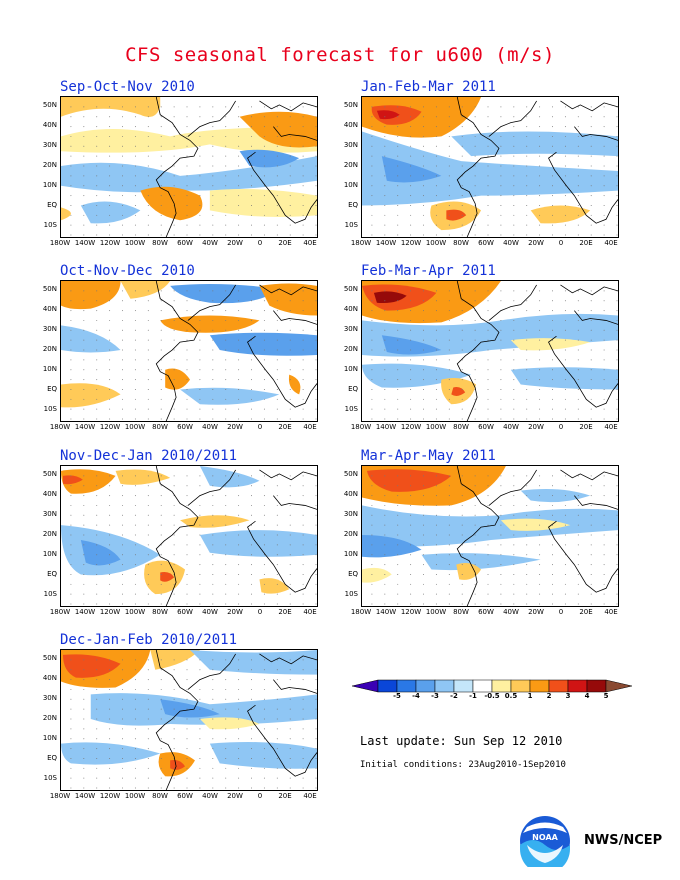  What do you see at coordinates (623, 840) in the screenshot?
I see `agency-label: NWS/NCEP` at bounding box center [623, 840].